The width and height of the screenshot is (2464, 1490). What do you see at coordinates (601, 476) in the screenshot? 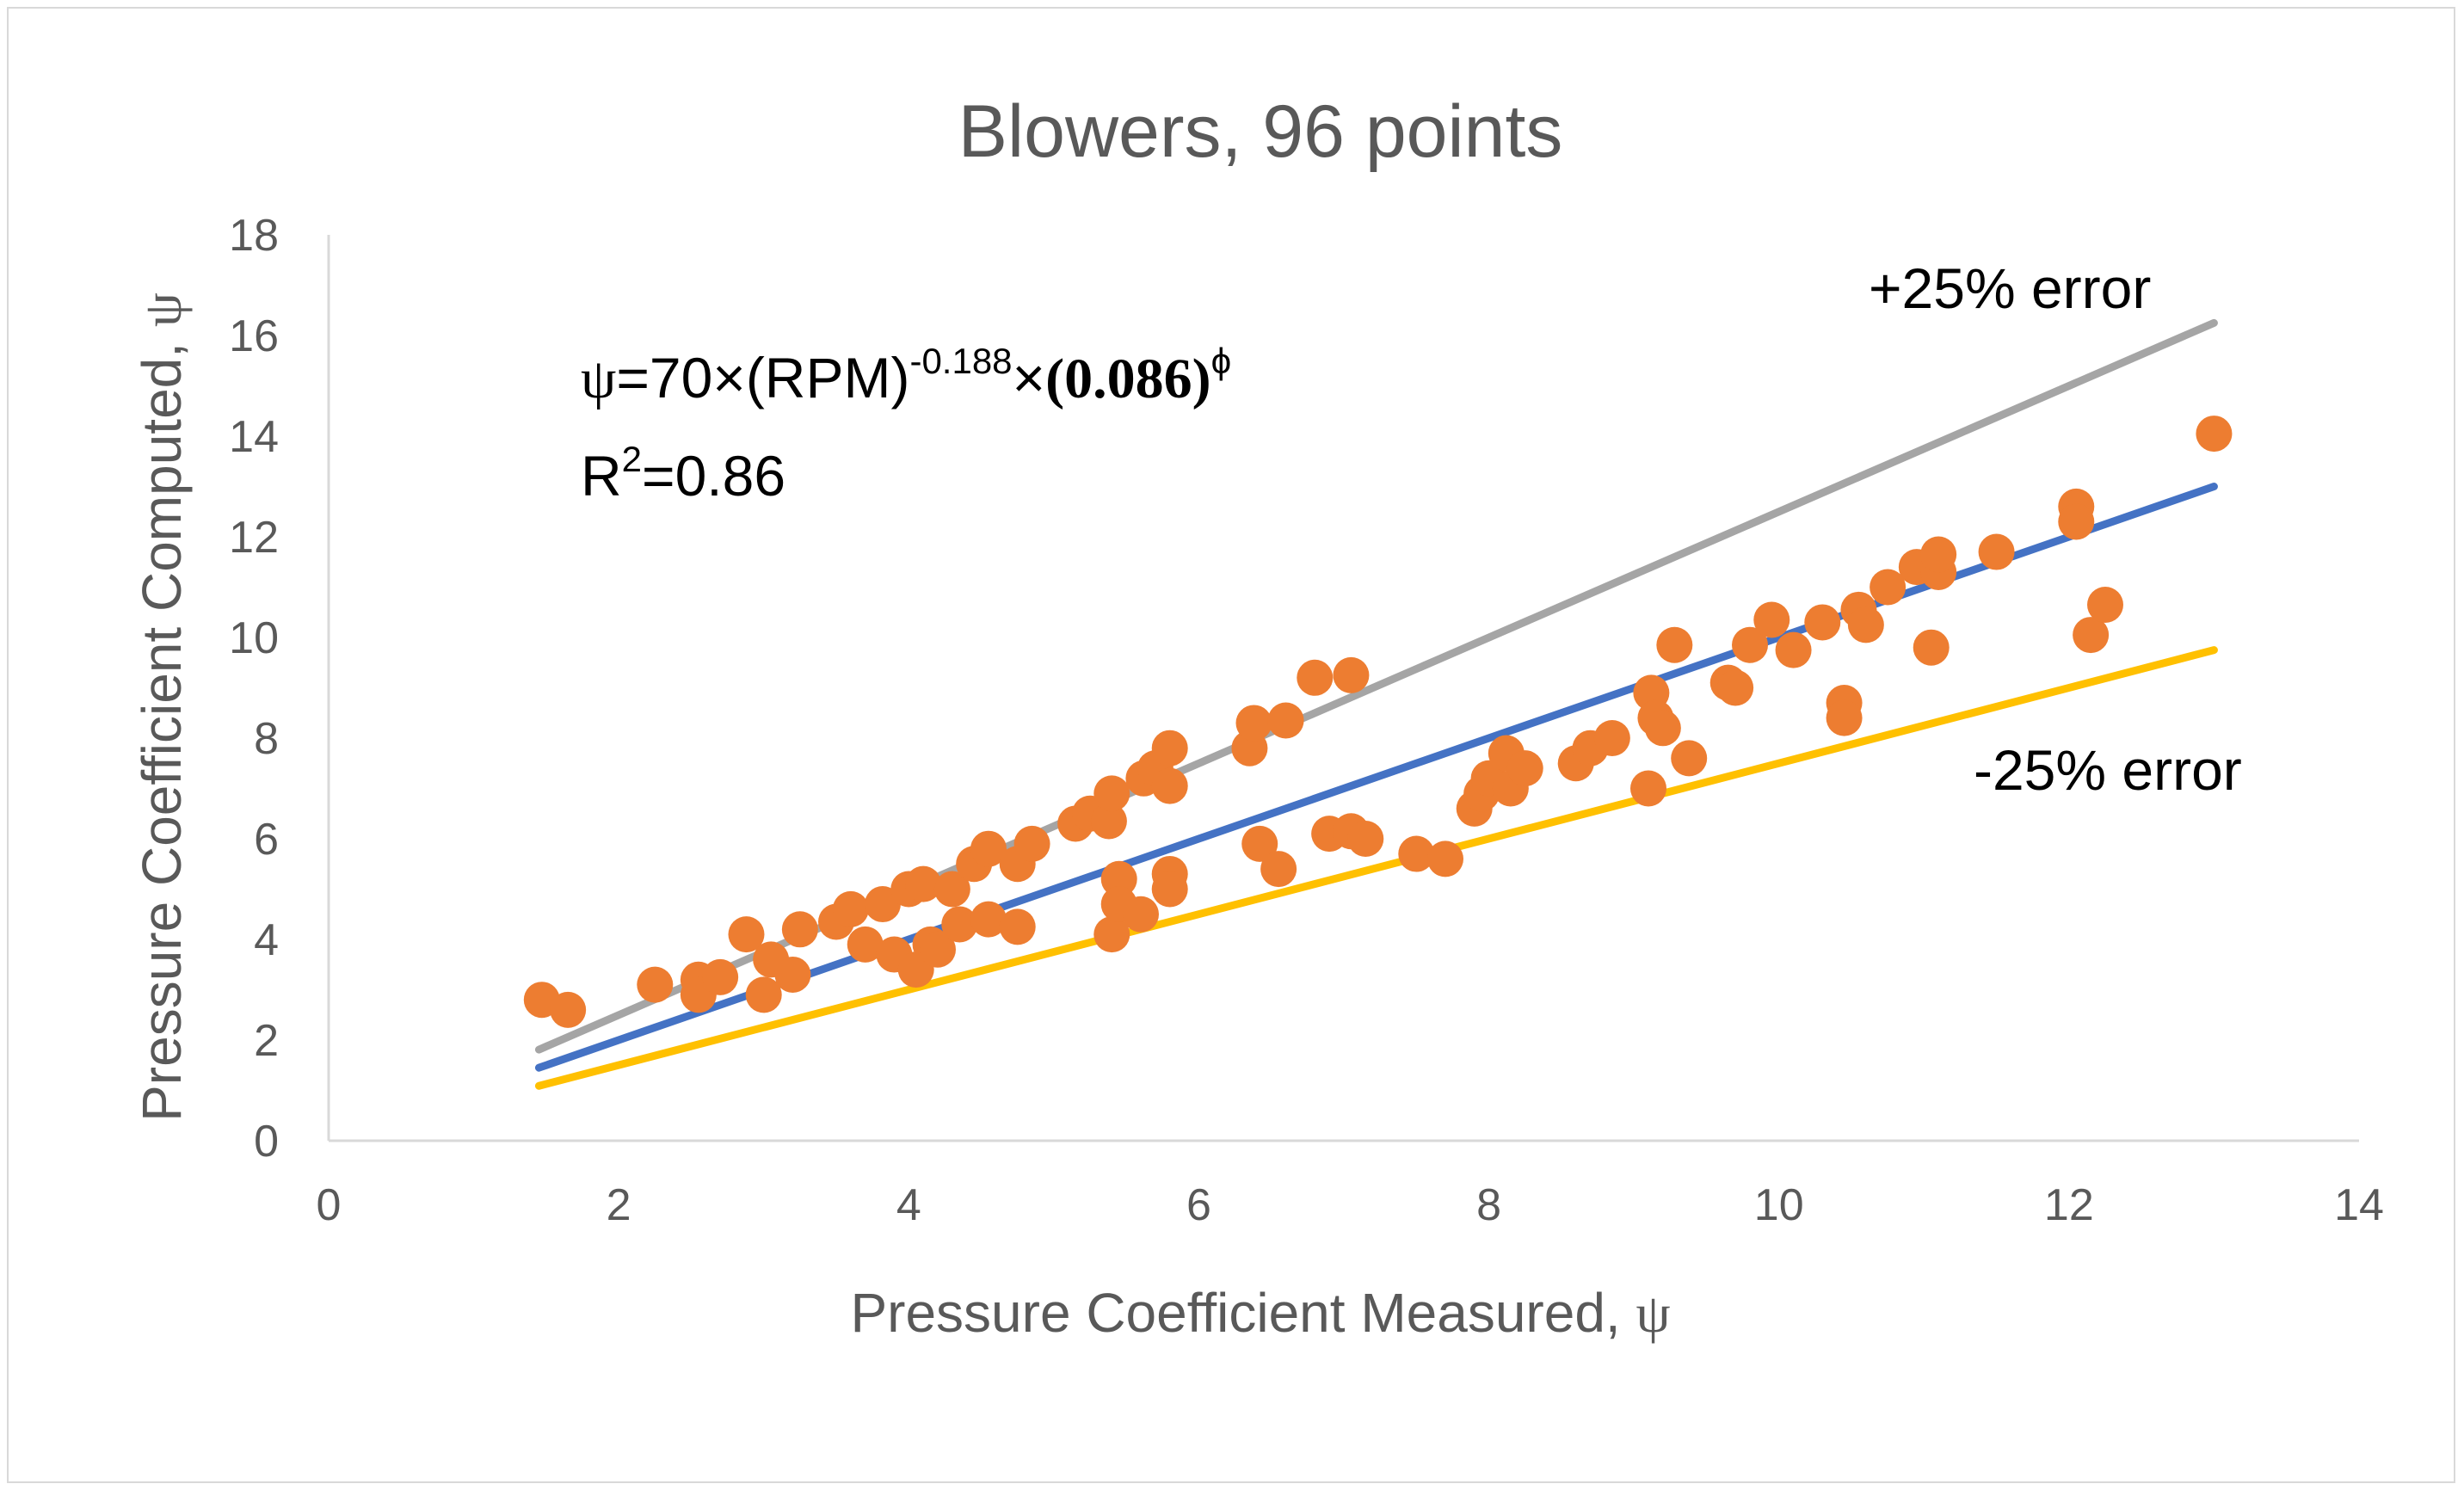
I see `r-squared-r: R` at bounding box center [601, 476].